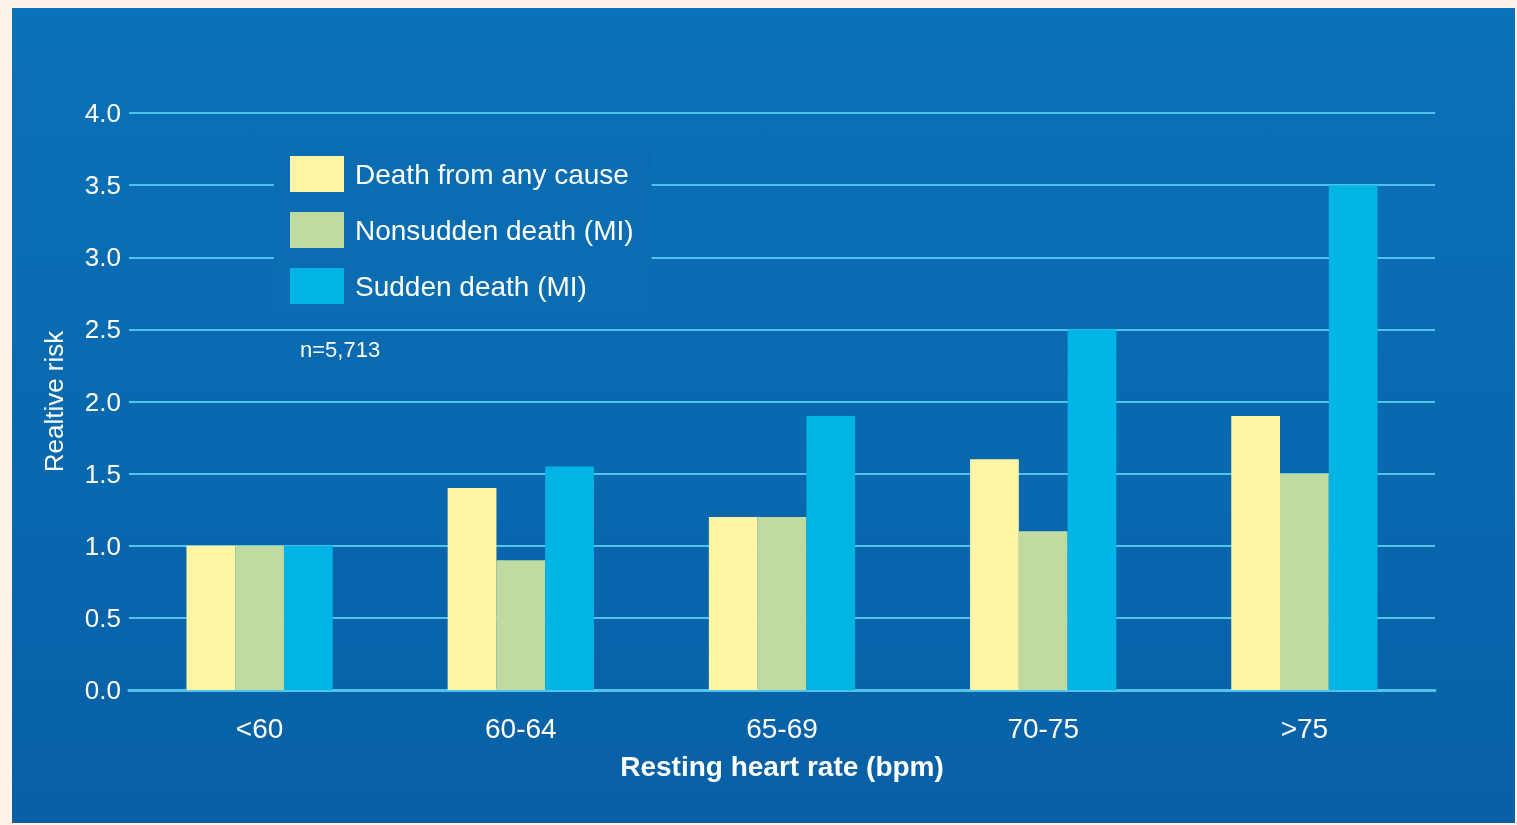 Image resolution: width=1517 pixels, height=825 pixels. What do you see at coordinates (102, 401) in the screenshot?
I see `y-tick-label: 2.0` at bounding box center [102, 401].